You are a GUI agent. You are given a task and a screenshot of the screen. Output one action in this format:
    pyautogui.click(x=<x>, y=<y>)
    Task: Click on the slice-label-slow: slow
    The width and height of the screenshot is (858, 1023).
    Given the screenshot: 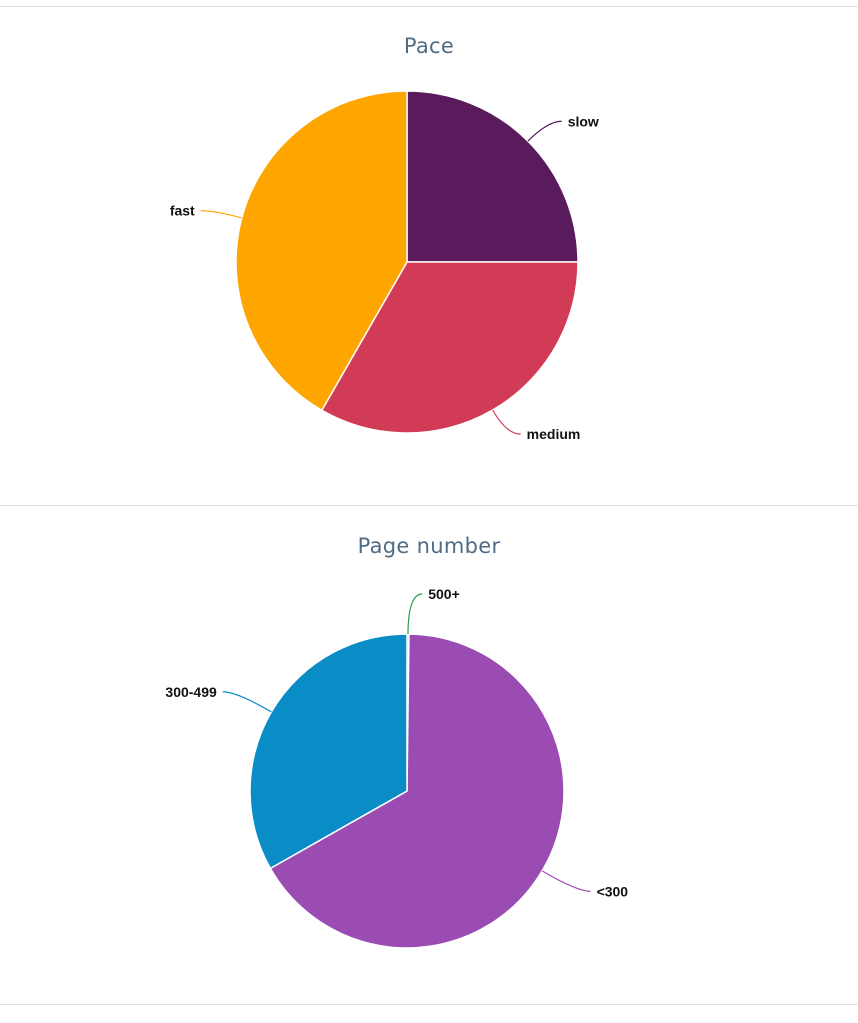 What is the action you would take?
    pyautogui.click(x=583, y=121)
    